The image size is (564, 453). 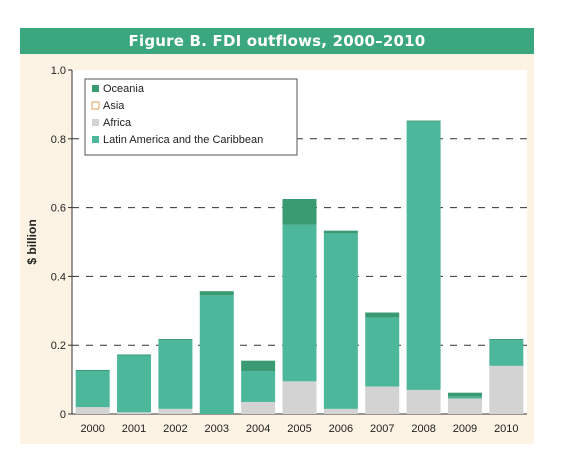 I want to click on legend-label-latin-america-and-the-caribbean: Latin America and the Caribbean, so click(x=183, y=140).